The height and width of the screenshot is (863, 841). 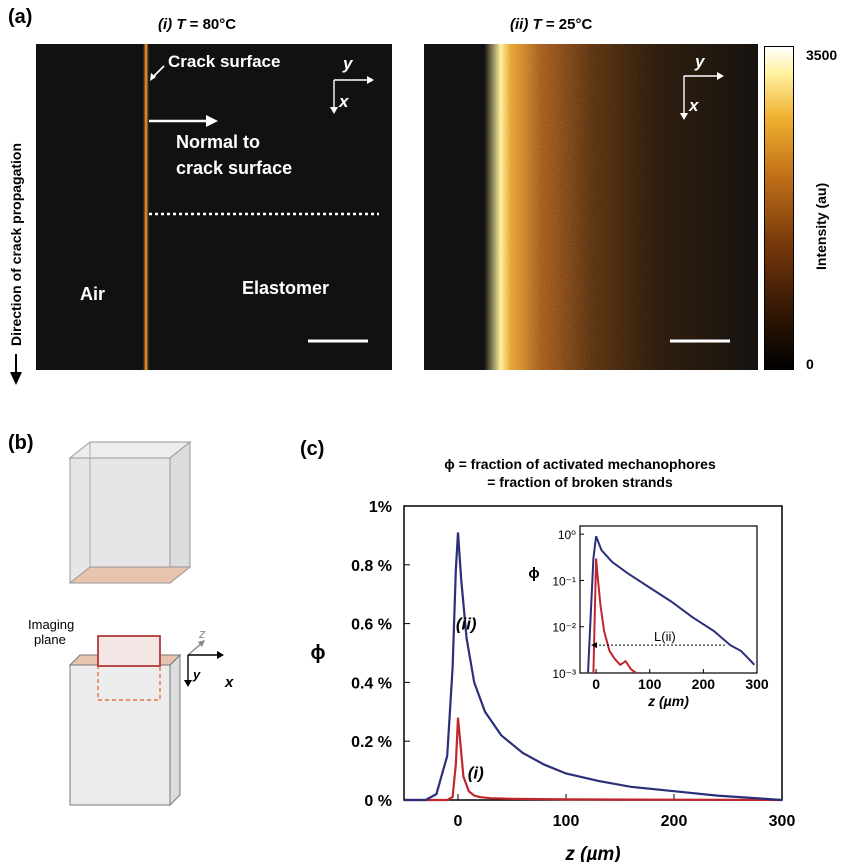 I want to click on inset-x-axis-label: z (µm), so click(x=668, y=701).